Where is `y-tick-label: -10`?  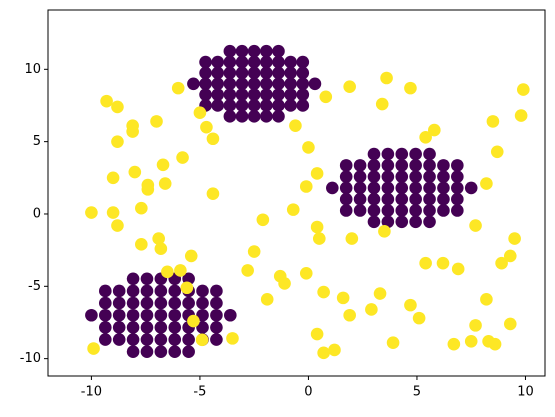
y-tick-label: -10 is located at coordinates (30, 358).